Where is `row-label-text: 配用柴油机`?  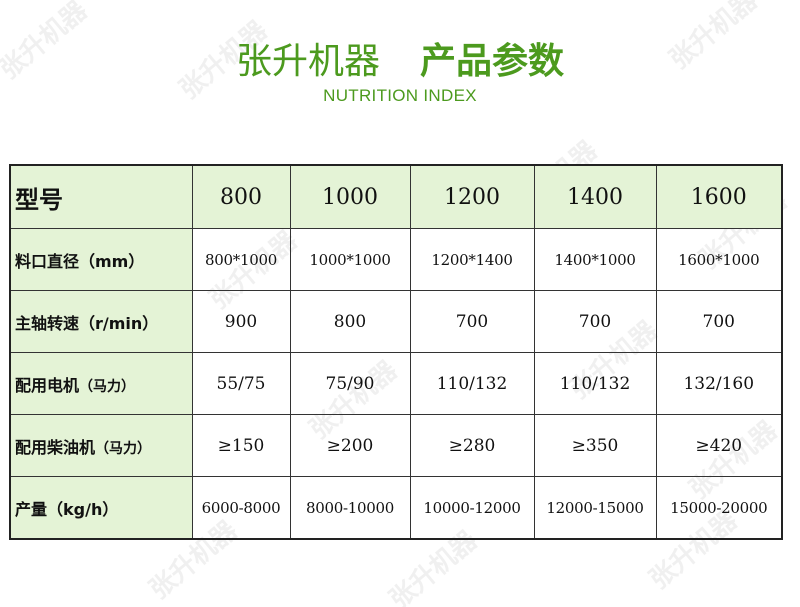 row-label-text: 配用柴油机 is located at coordinates (55, 447).